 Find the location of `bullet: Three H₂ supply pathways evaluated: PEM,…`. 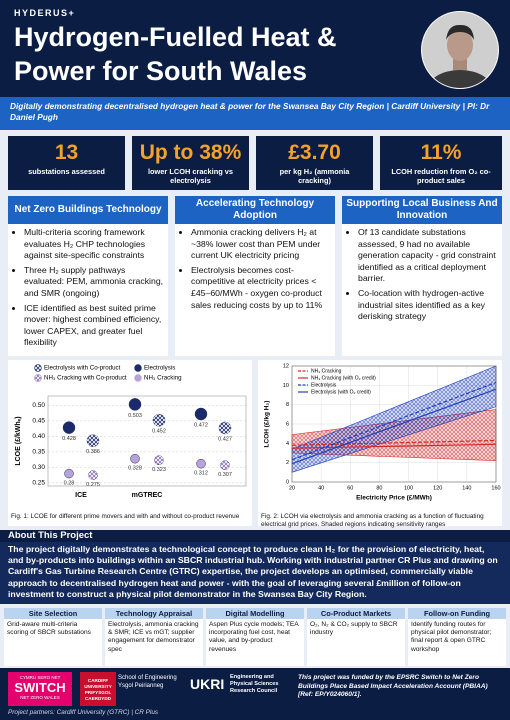

bullet: Three H₂ supply pathways evaluated: PEM,… is located at coordinates (94, 282).